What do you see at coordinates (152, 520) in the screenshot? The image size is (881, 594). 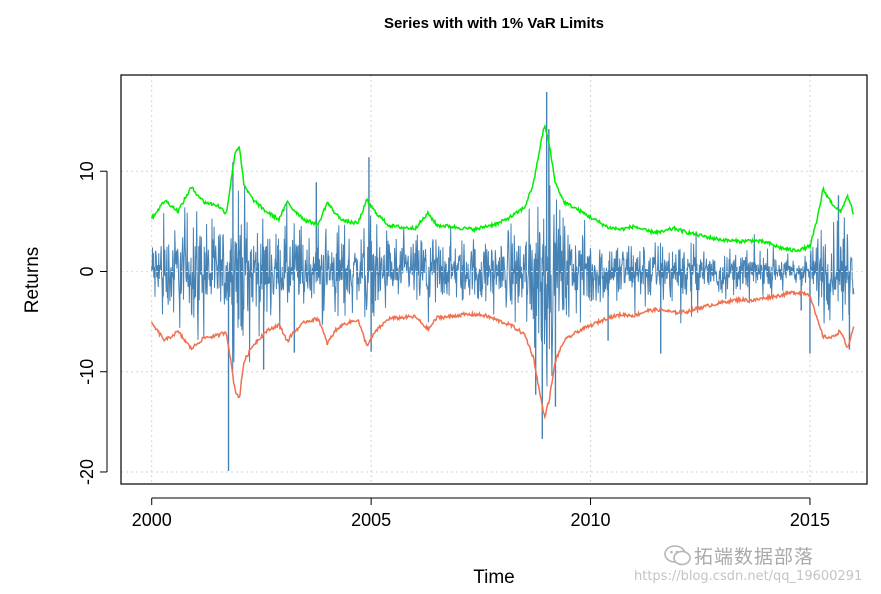 I see `x-tick-label-0: 2000` at bounding box center [152, 520].